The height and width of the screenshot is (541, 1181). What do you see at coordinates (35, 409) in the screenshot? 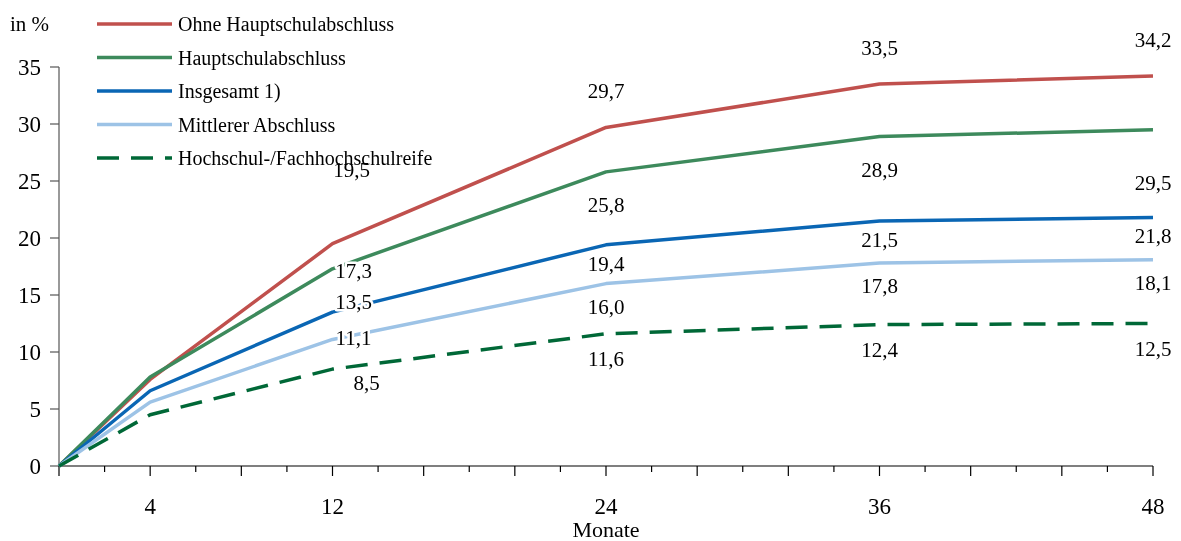
I see `y-tick-label: 5` at bounding box center [35, 409].